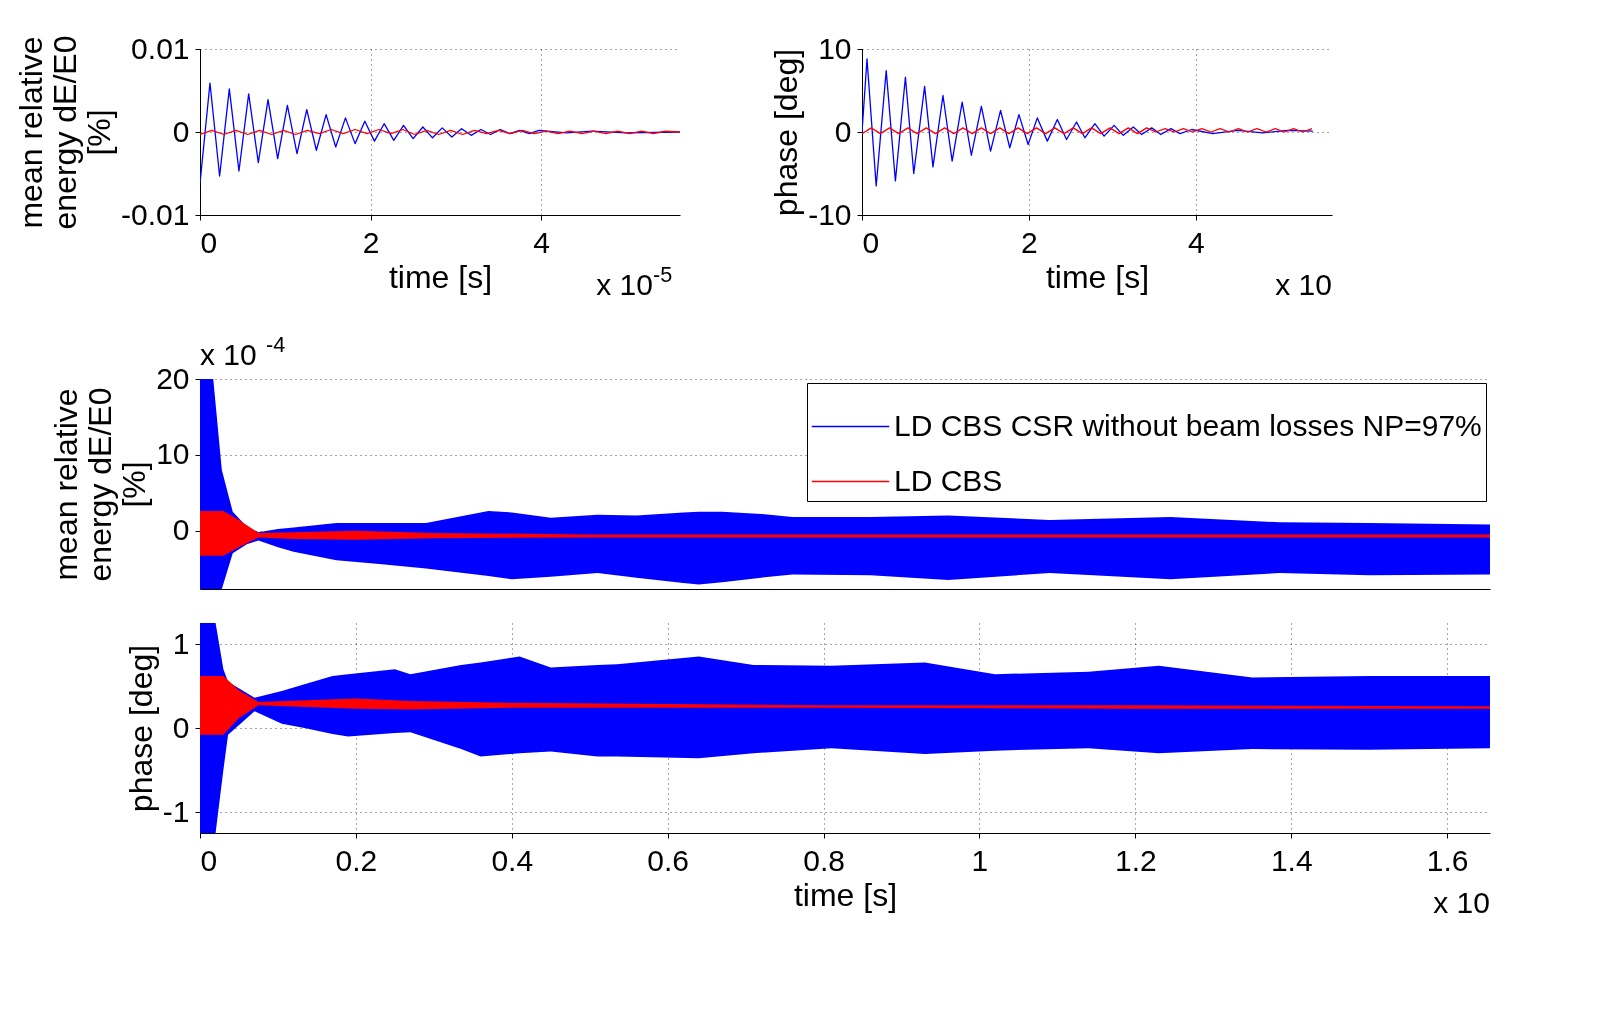 The width and height of the screenshot is (1609, 1028). I want to click on x-tick-label: 0.2, so click(356, 860).